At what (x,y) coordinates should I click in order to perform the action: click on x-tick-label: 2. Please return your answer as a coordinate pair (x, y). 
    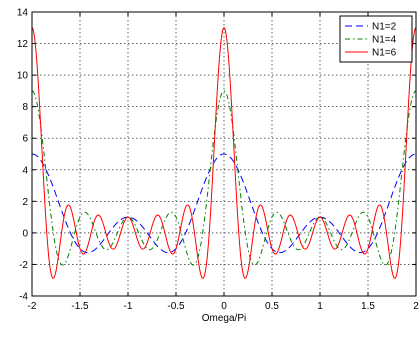
    Looking at the image, I should click on (416, 306).